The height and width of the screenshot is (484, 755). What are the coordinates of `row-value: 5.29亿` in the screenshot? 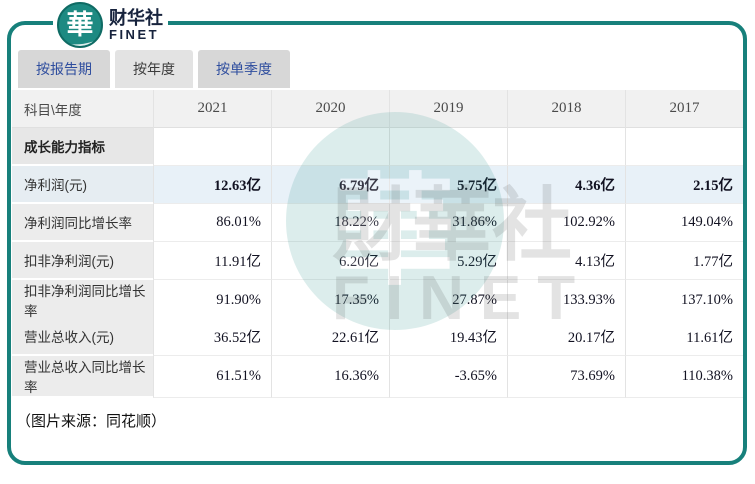 It's located at (448, 261).